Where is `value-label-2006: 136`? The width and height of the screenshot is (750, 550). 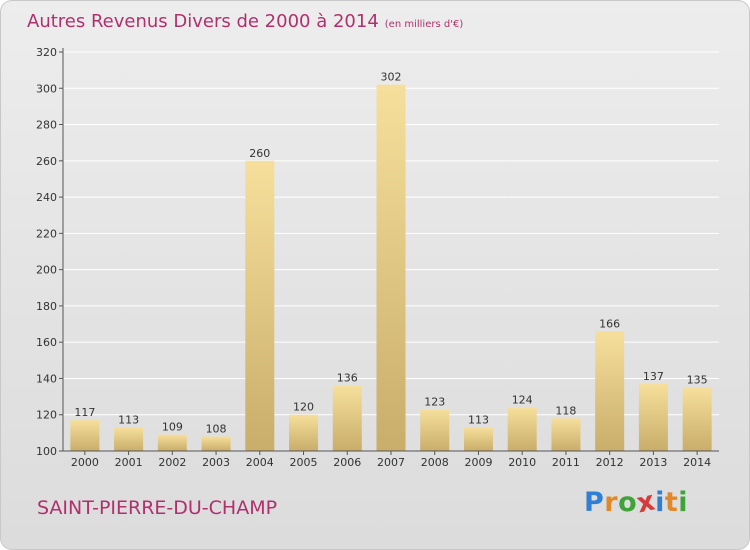
value-label-2006: 136 is located at coordinates (347, 378).